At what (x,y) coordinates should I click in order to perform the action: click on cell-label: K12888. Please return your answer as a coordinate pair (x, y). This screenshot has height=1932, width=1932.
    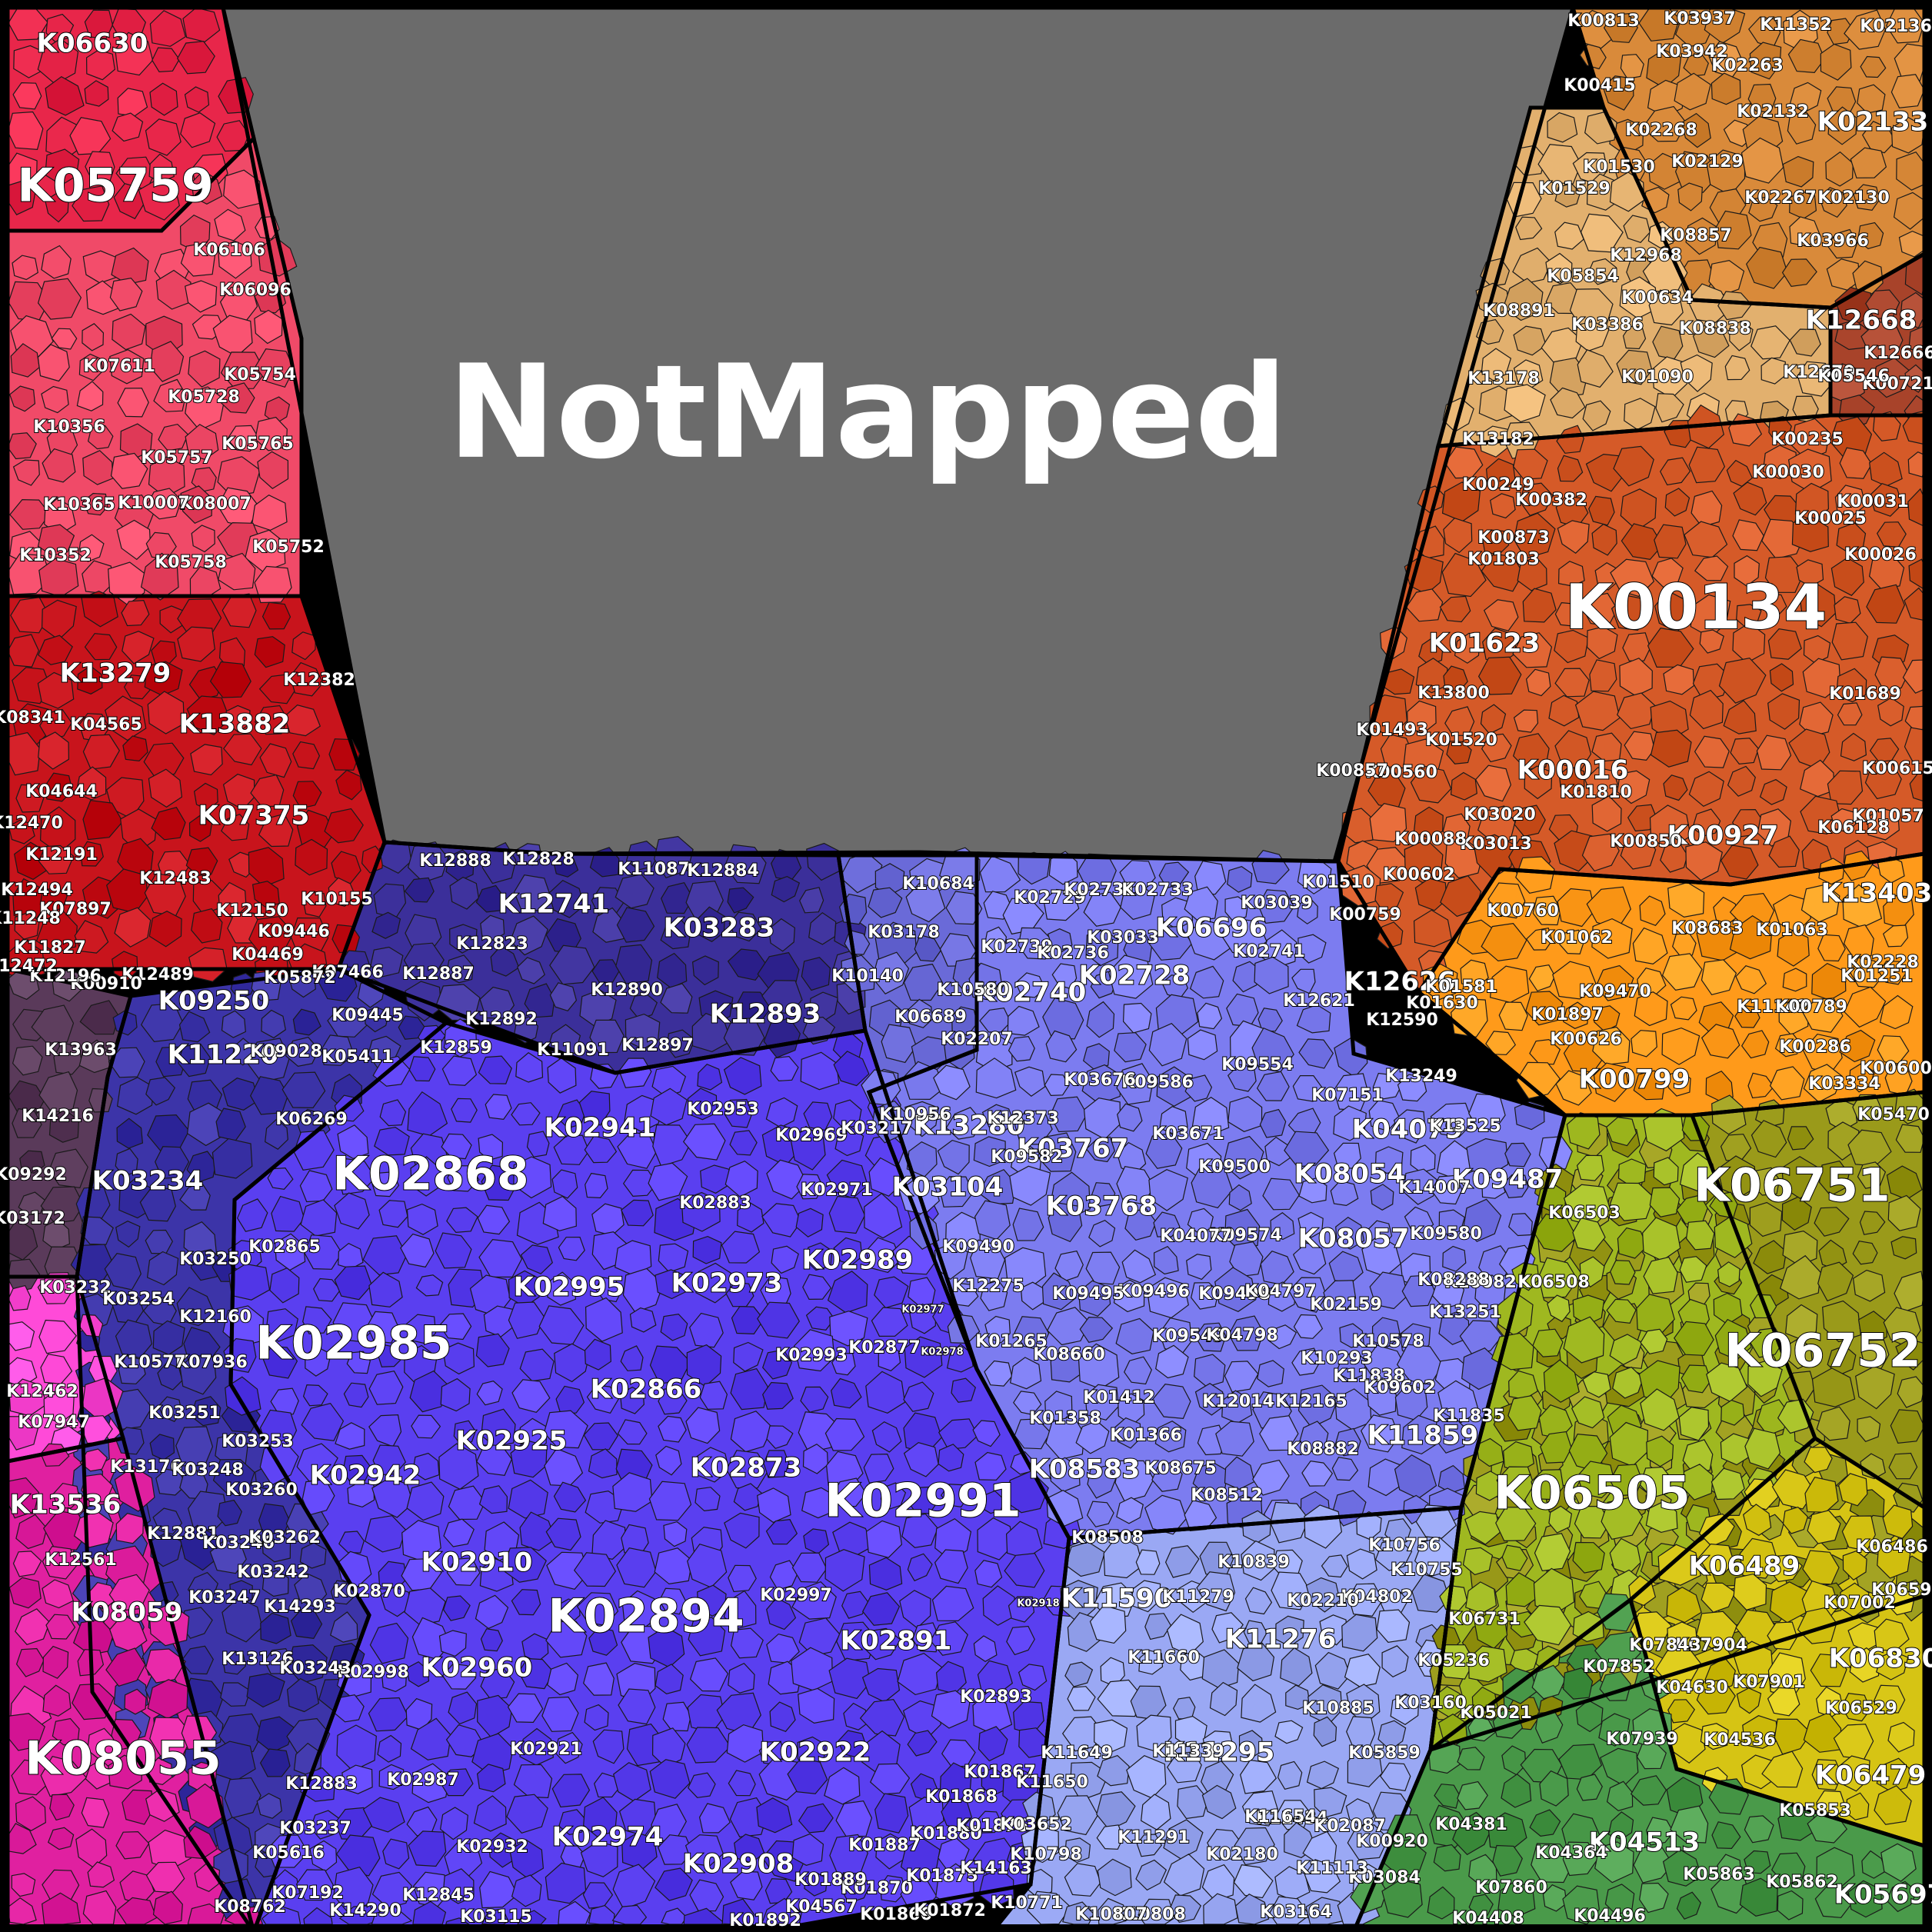
    Looking at the image, I should click on (455, 861).